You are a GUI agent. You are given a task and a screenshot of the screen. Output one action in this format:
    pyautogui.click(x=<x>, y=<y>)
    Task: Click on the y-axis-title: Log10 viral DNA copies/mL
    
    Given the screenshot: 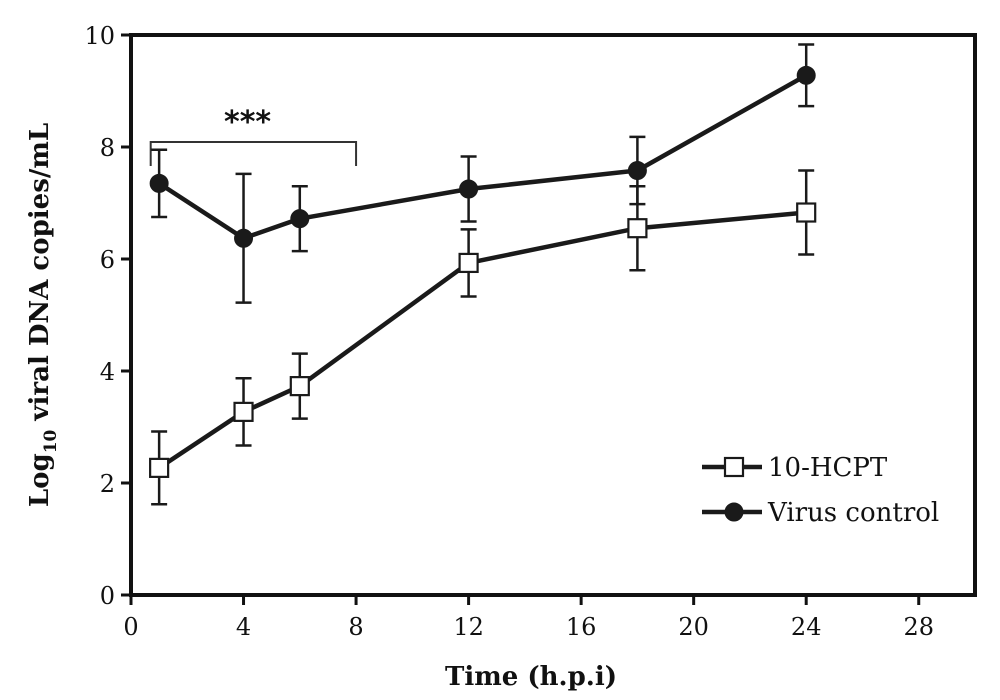 What is the action you would take?
    pyautogui.click(x=43, y=315)
    